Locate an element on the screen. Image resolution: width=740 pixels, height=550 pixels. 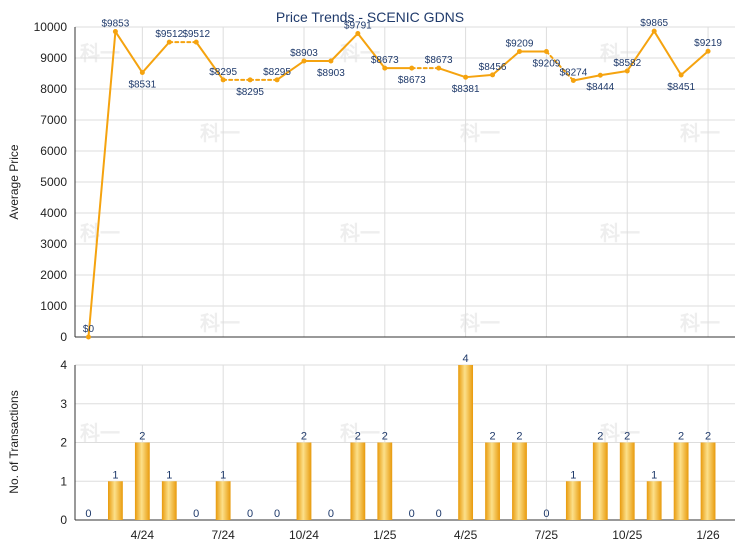
x-tick-label: 7/24 is located at coordinates (223, 535).